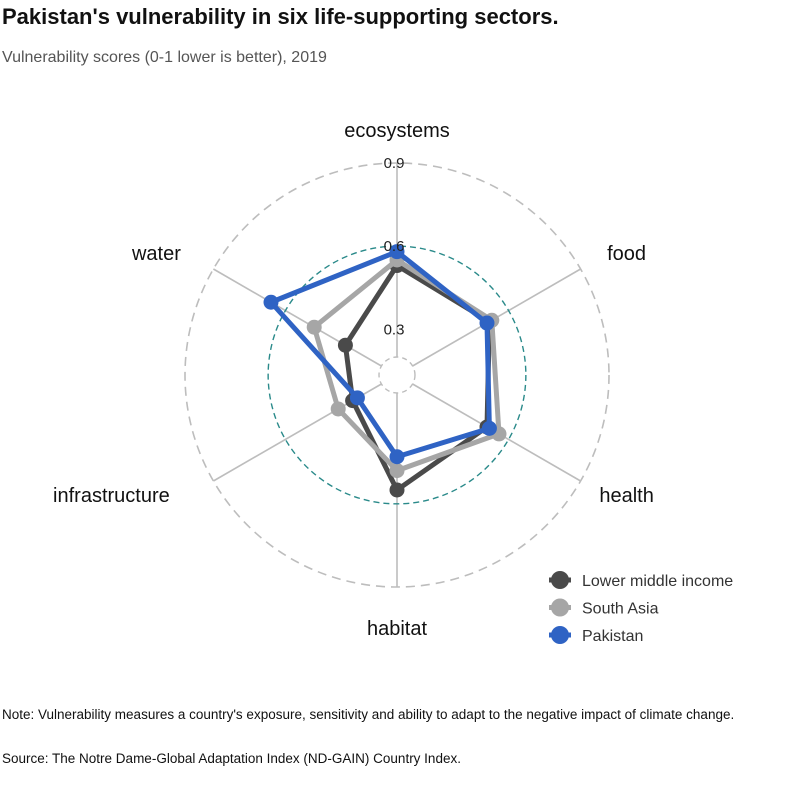 The height and width of the screenshot is (787, 787). What do you see at coordinates (314, 327) in the screenshot?
I see `point-south-asia-water` at bounding box center [314, 327].